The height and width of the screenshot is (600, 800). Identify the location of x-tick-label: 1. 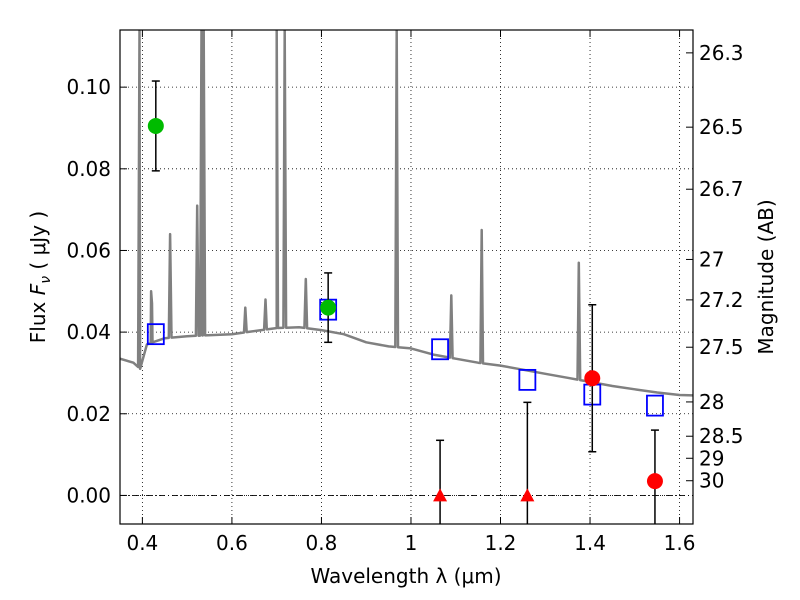
(411, 543).